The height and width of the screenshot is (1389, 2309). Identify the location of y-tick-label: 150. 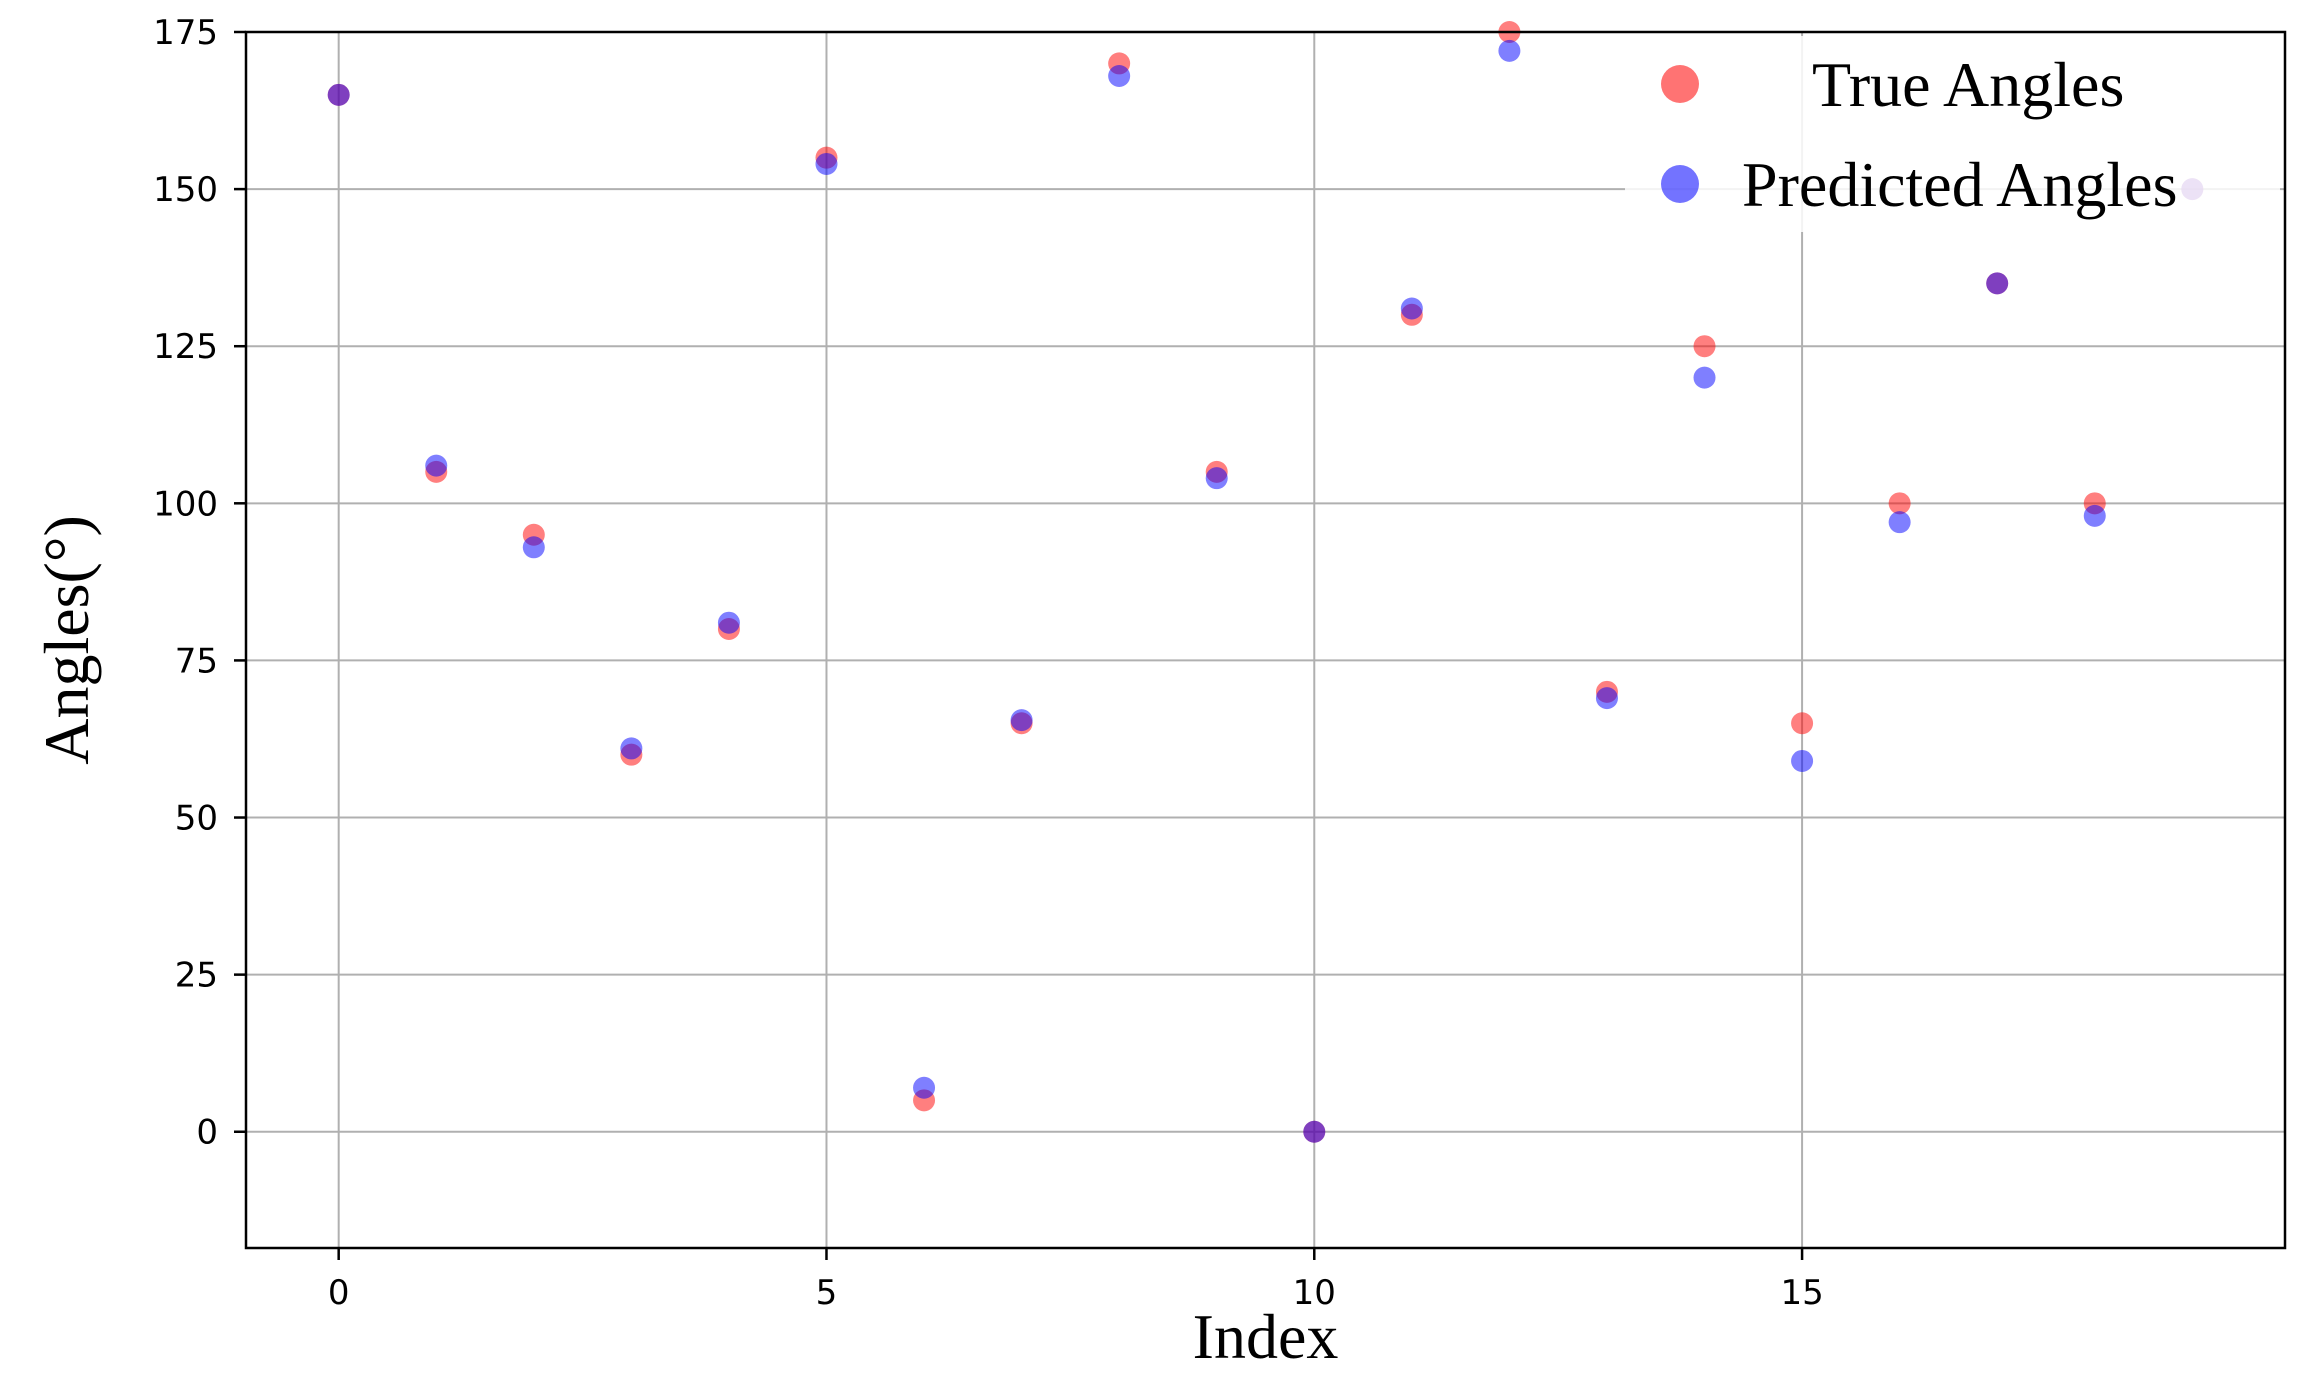
(185, 190).